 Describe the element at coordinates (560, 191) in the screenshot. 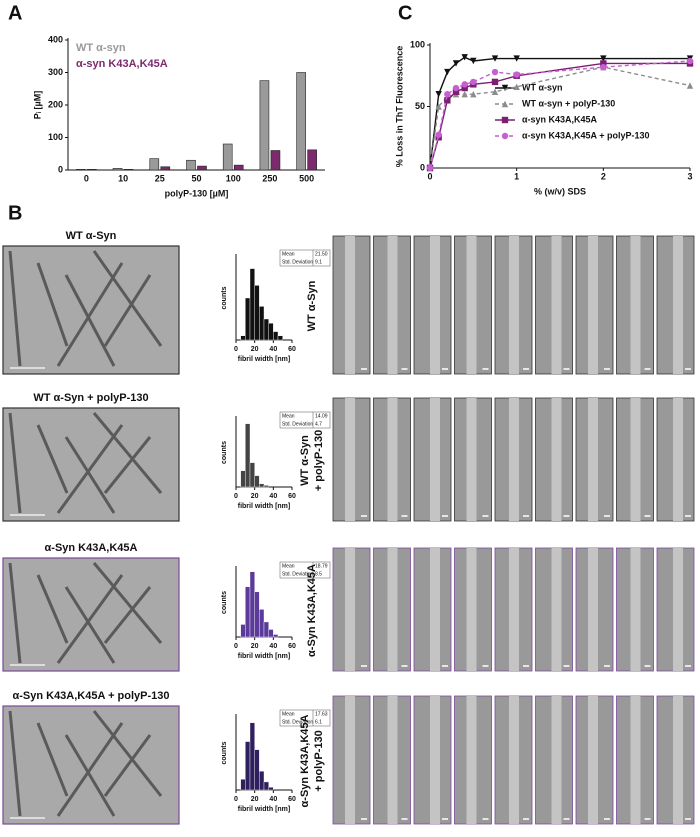

I see `x-axis-label: % (w/v) SDS` at that location.